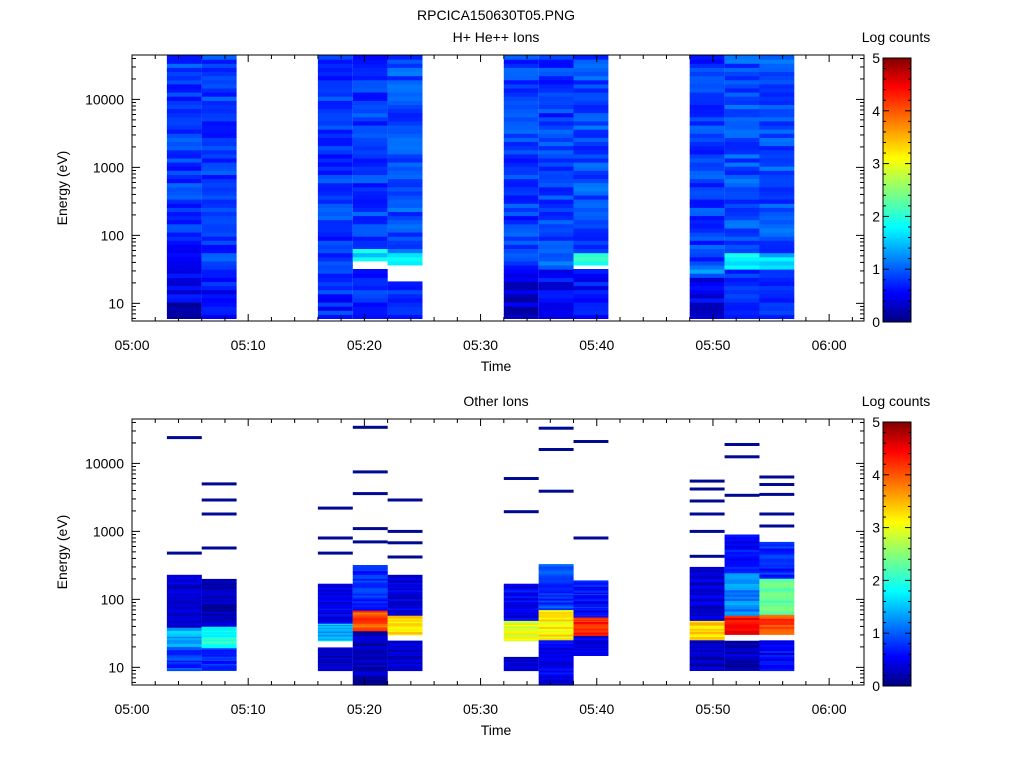 Image resolution: width=1024 pixels, height=768 pixels. Describe the element at coordinates (495, 401) in the screenshot. I see `panel-title: Other Ions` at that location.